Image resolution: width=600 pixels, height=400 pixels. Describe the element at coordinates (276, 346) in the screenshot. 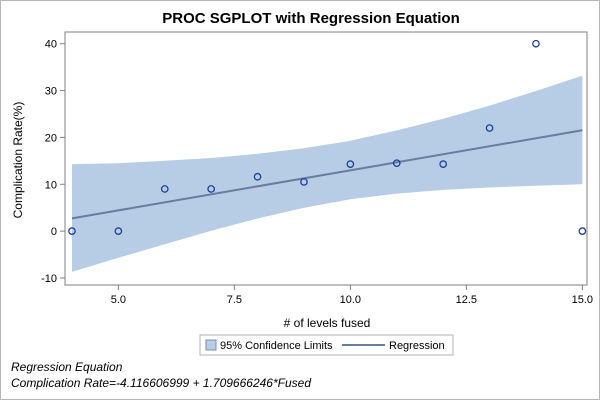

I see `legend-label-band: 95% Confidence Limits` at that location.